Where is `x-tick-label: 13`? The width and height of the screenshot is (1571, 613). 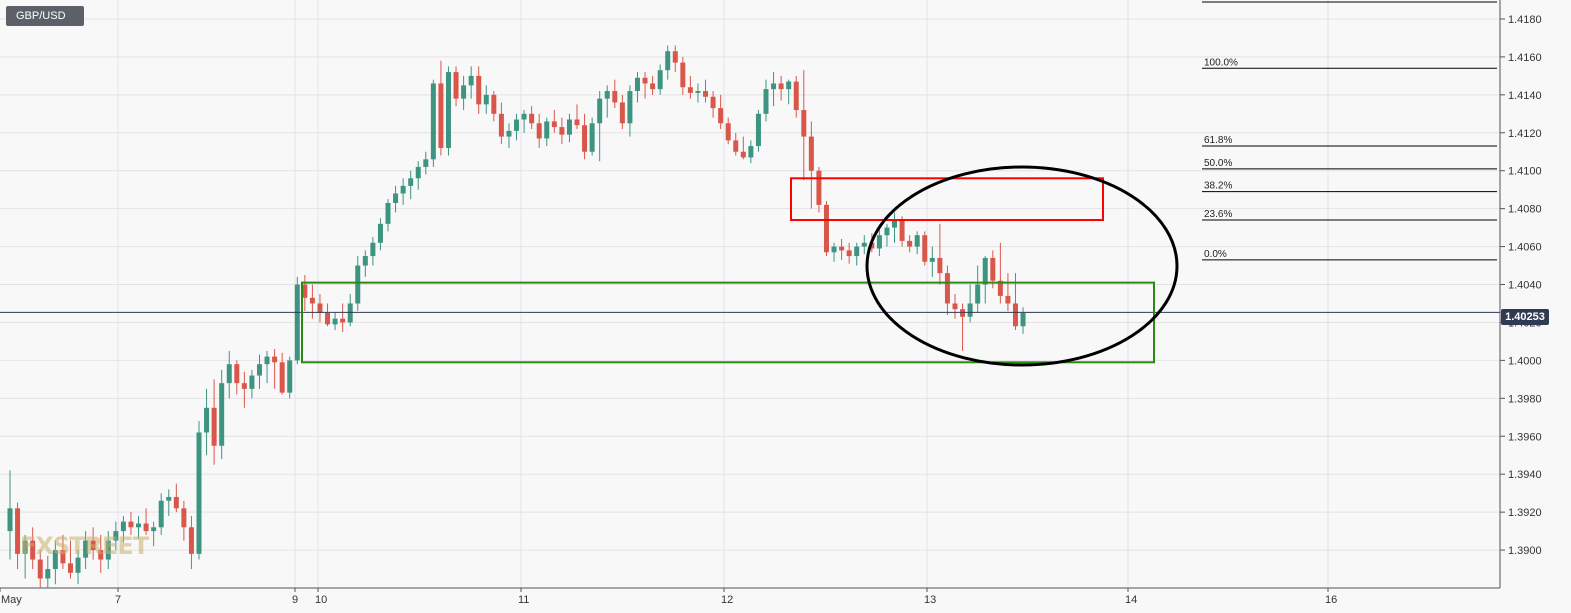 x-tick-label: 13 is located at coordinates (930, 600).